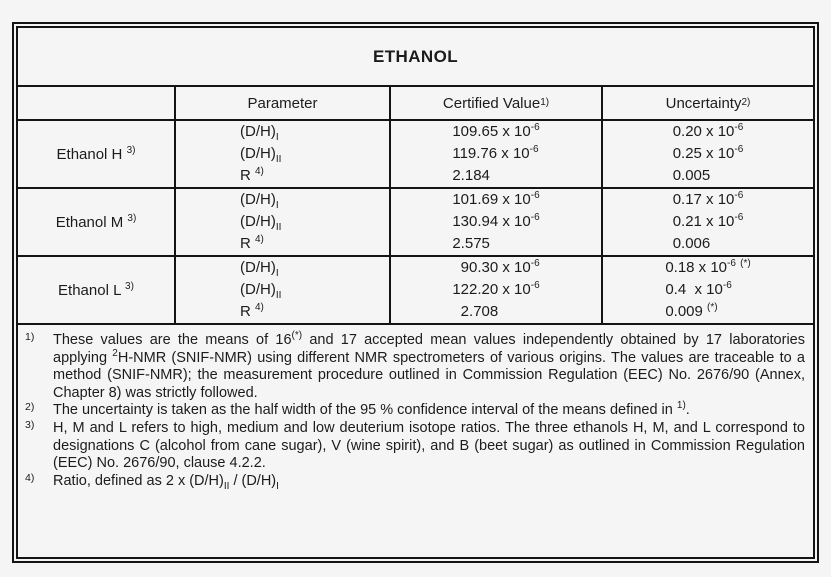 The width and height of the screenshot is (831, 577). What do you see at coordinates (471, 175) in the screenshot?
I see `certified-value-line: 2.184` at bounding box center [471, 175].